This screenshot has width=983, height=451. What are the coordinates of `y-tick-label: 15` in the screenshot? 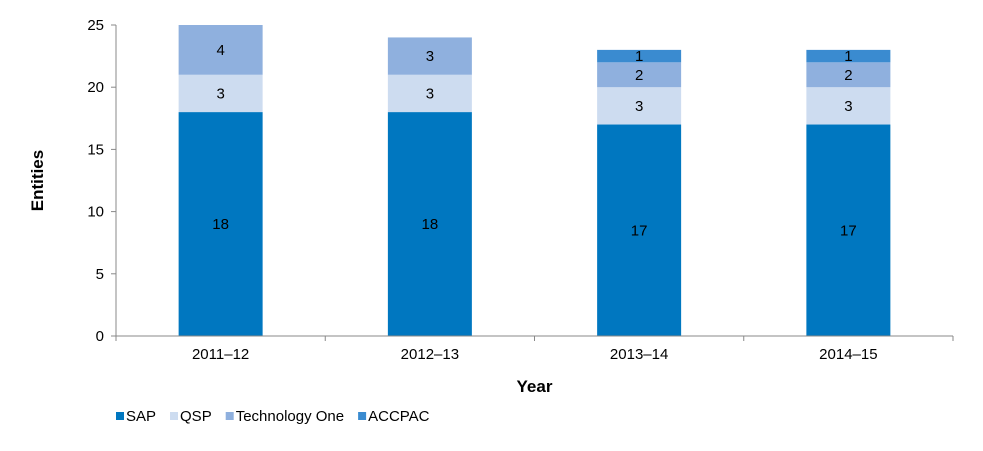 It's located at (95, 149).